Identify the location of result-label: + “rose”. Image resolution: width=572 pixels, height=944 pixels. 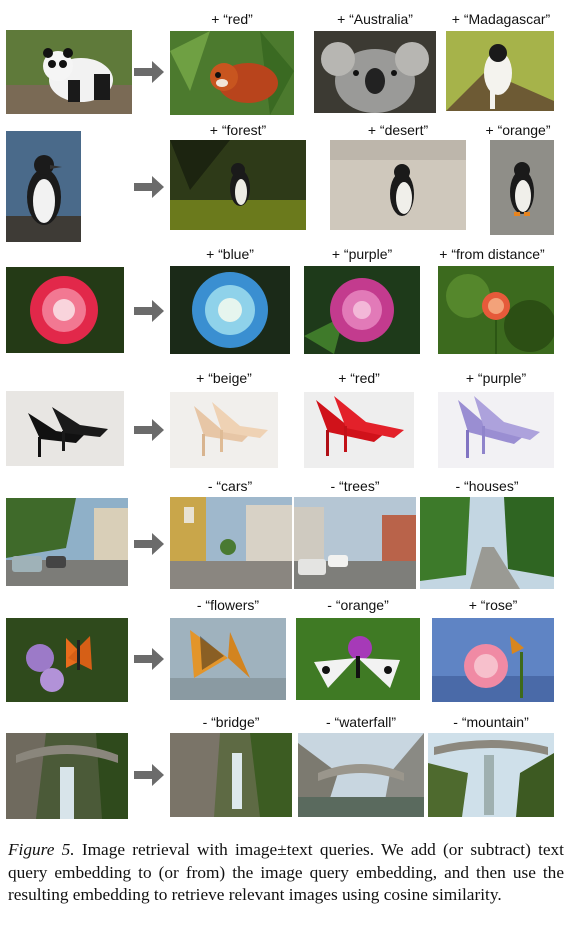
(493, 605).